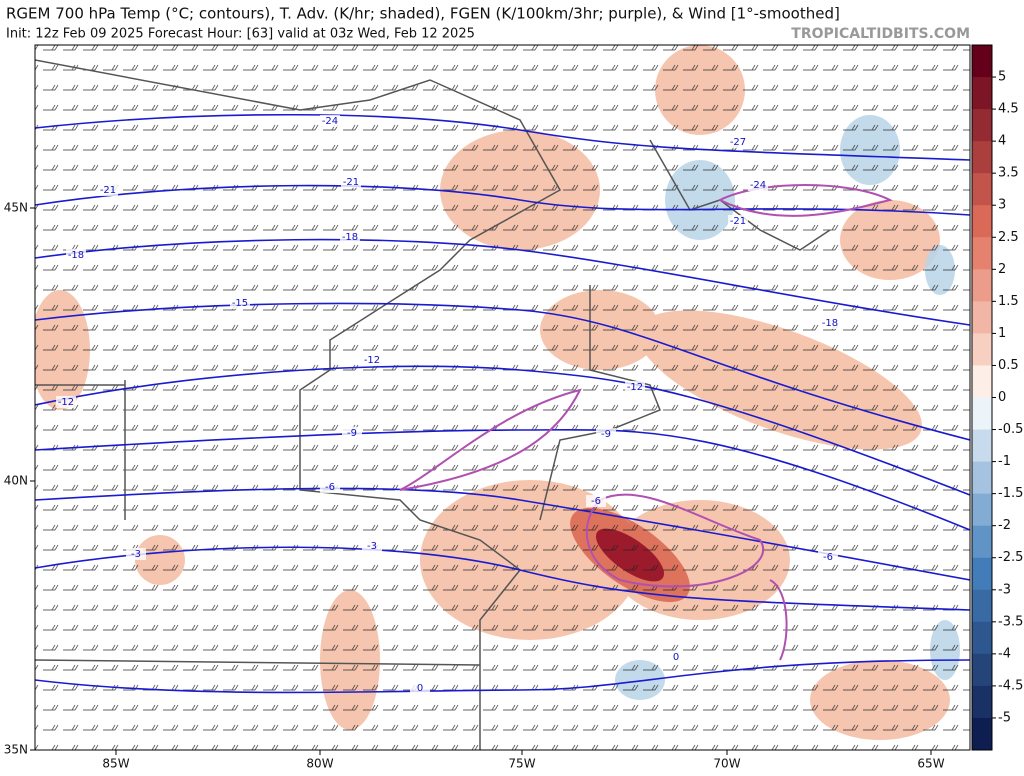 The width and height of the screenshot is (1024, 776). What do you see at coordinates (1002, 141) in the screenshot?
I see `colorbar-label: 4` at bounding box center [1002, 141].